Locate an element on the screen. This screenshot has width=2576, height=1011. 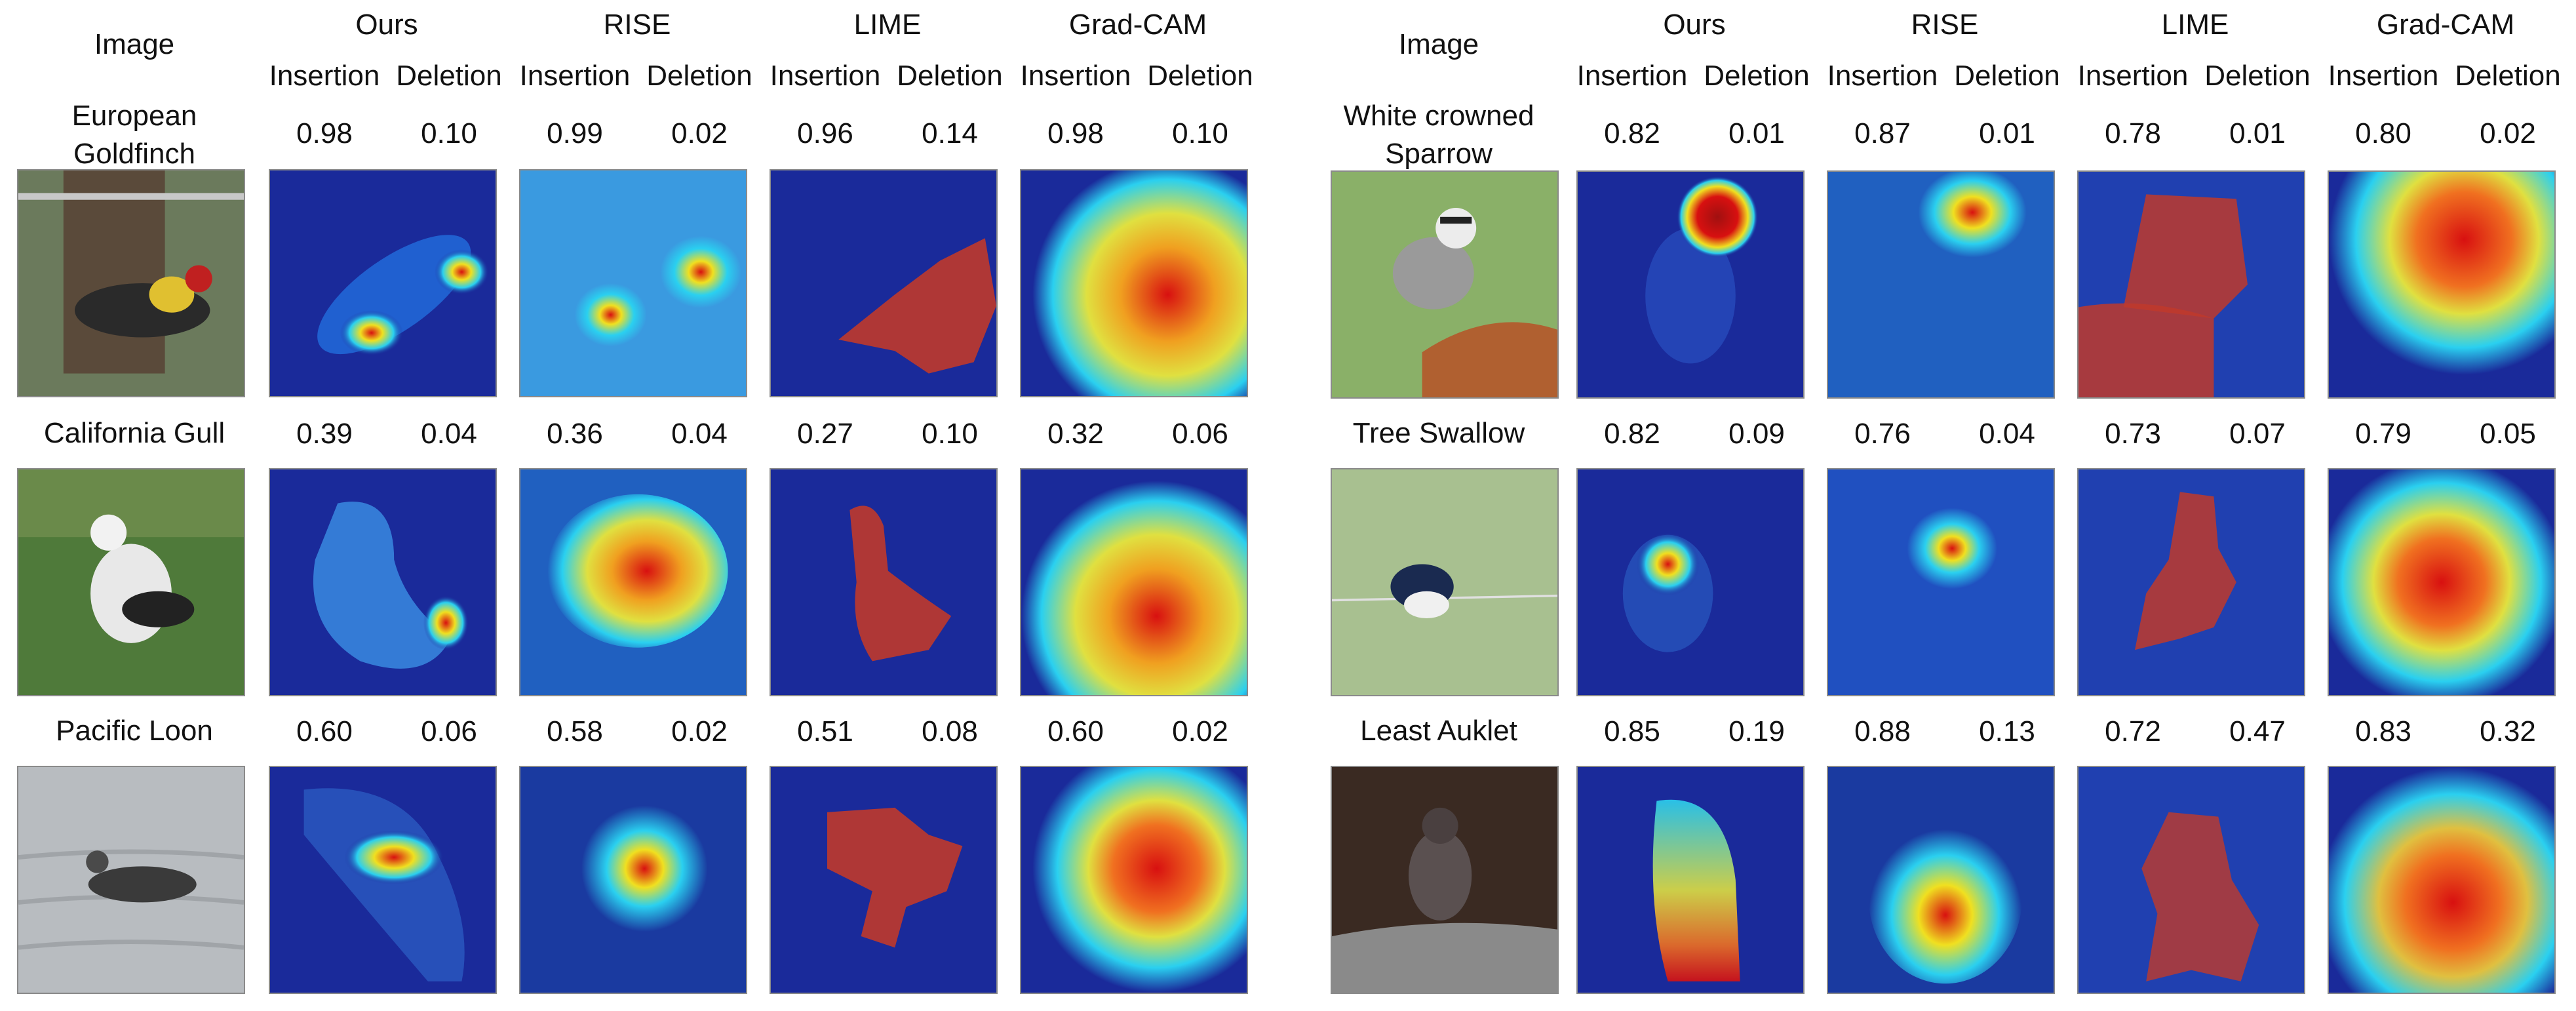
score-insertion: 0.88 is located at coordinates (1882, 731).